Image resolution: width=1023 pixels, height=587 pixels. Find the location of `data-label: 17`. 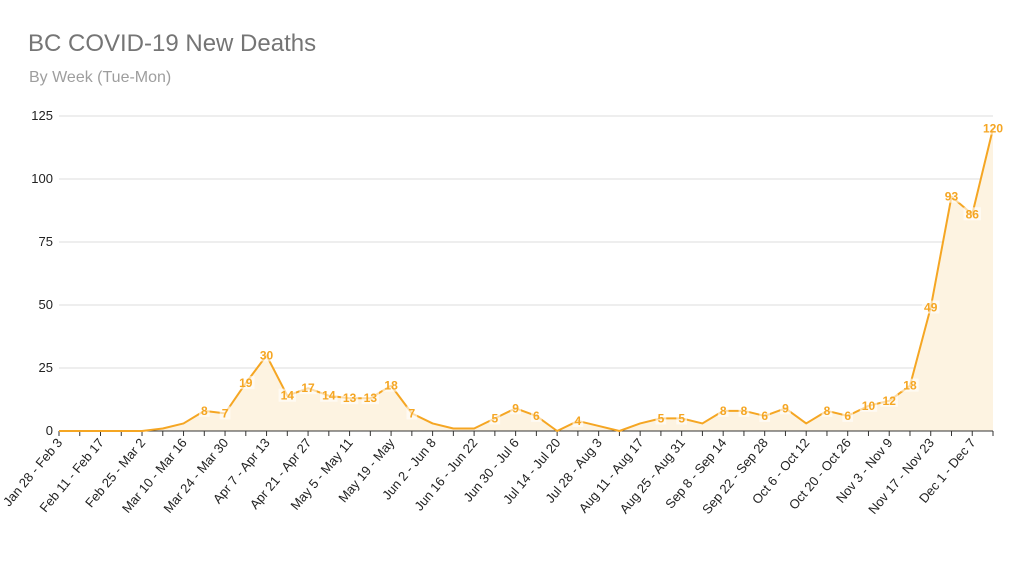

data-label: 17 is located at coordinates (308, 388).